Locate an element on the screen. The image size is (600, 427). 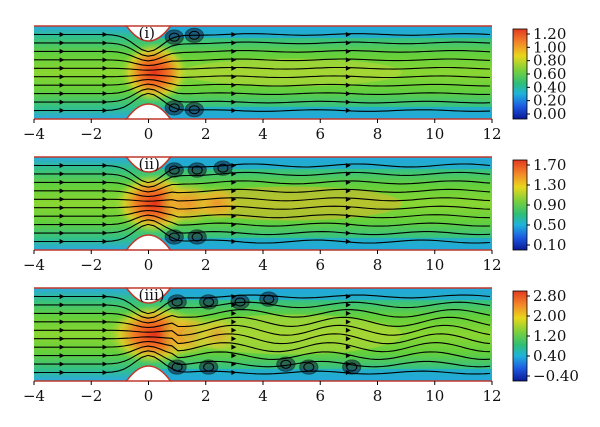
wall-band-top is located at coordinates (324, 32).